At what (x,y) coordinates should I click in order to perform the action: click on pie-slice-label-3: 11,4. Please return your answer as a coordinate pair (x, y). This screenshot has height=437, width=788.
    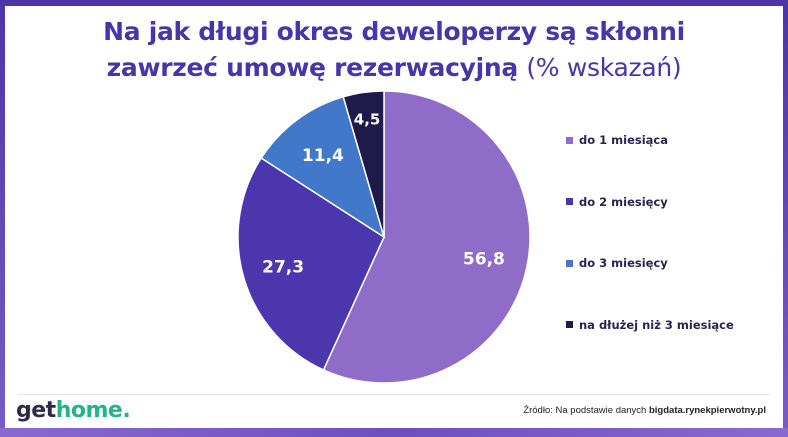
    Looking at the image, I should click on (323, 156).